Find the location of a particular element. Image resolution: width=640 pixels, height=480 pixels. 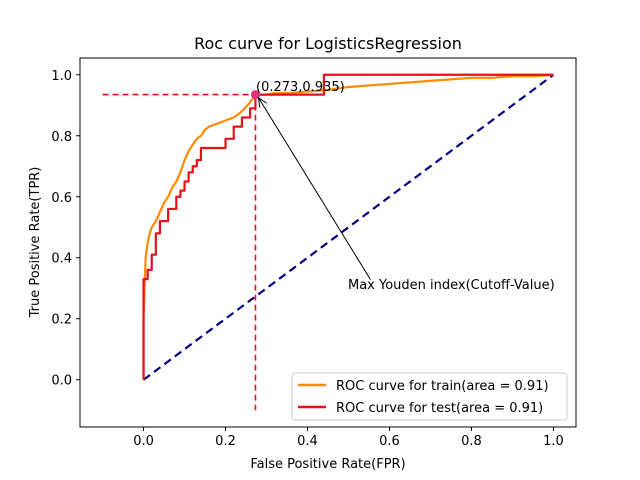

y-tick-label: 0.2 is located at coordinates (61, 320).